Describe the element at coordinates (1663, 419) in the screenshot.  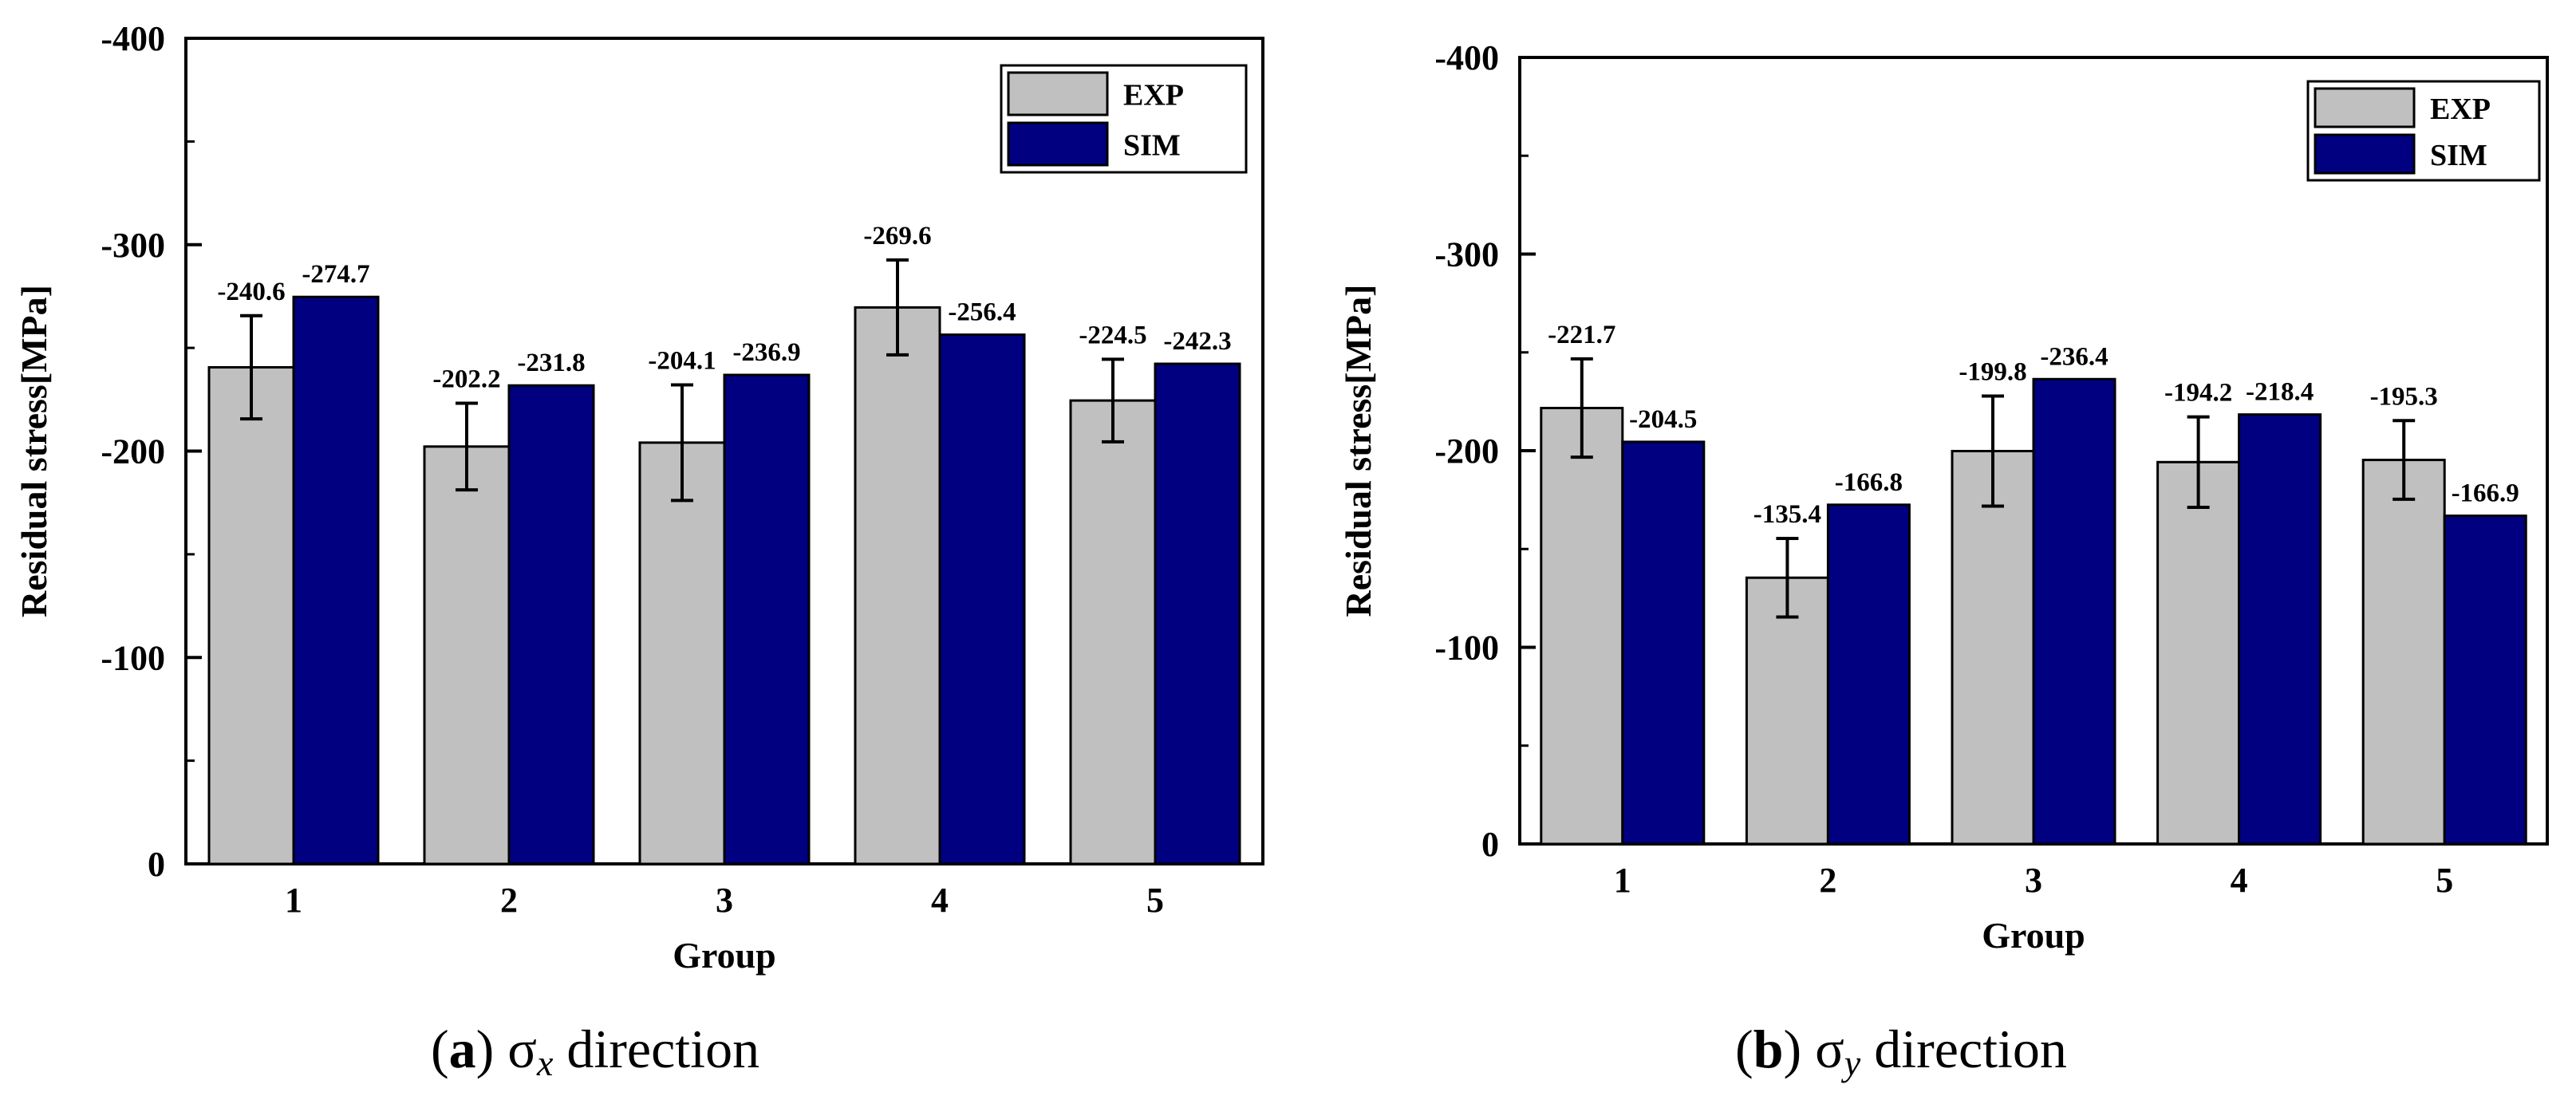
I see `sim-value-label: -204.5` at that location.